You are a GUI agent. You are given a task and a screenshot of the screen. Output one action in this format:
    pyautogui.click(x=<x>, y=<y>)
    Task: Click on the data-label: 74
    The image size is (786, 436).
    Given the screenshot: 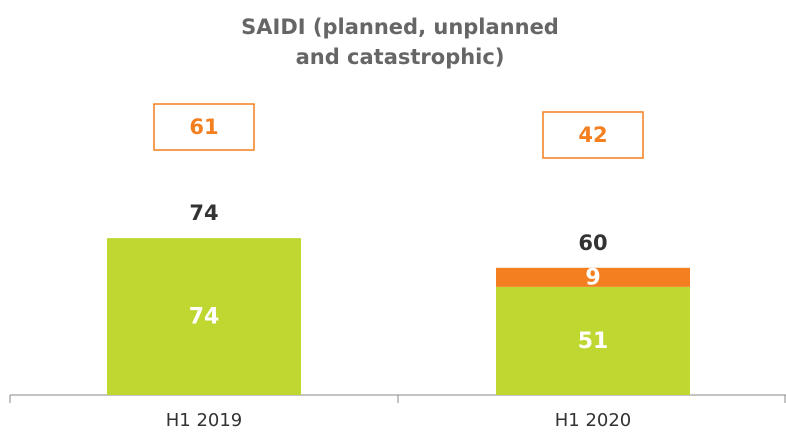 What is the action you would take?
    pyautogui.click(x=204, y=317)
    